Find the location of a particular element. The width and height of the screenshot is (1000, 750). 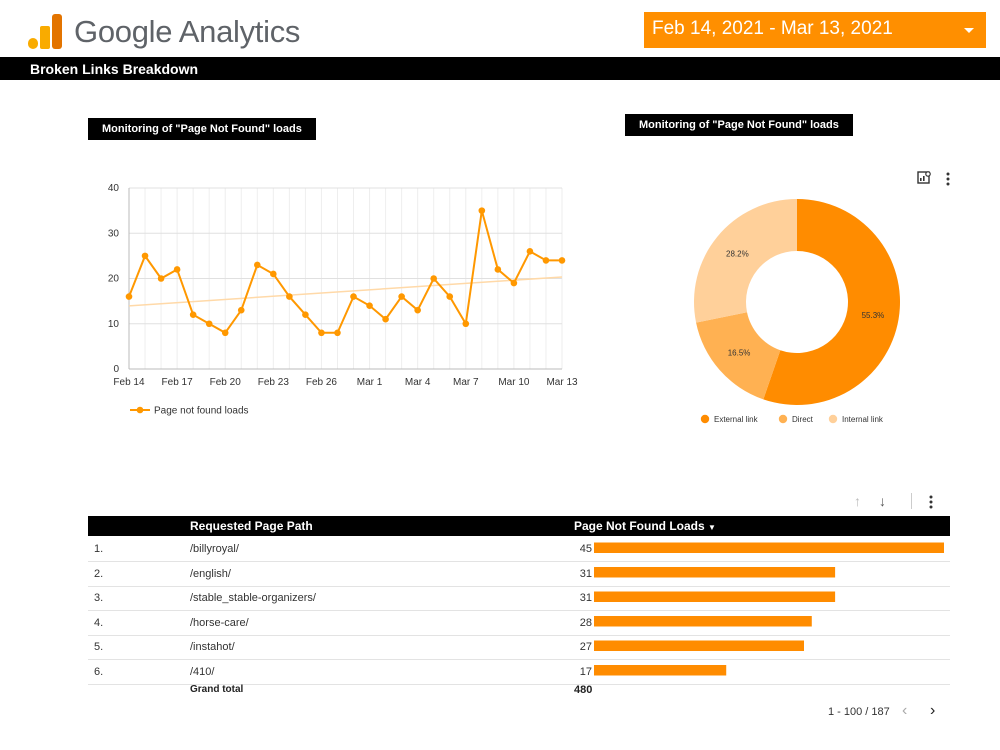

row-value: 31 is located at coordinates (585, 598).